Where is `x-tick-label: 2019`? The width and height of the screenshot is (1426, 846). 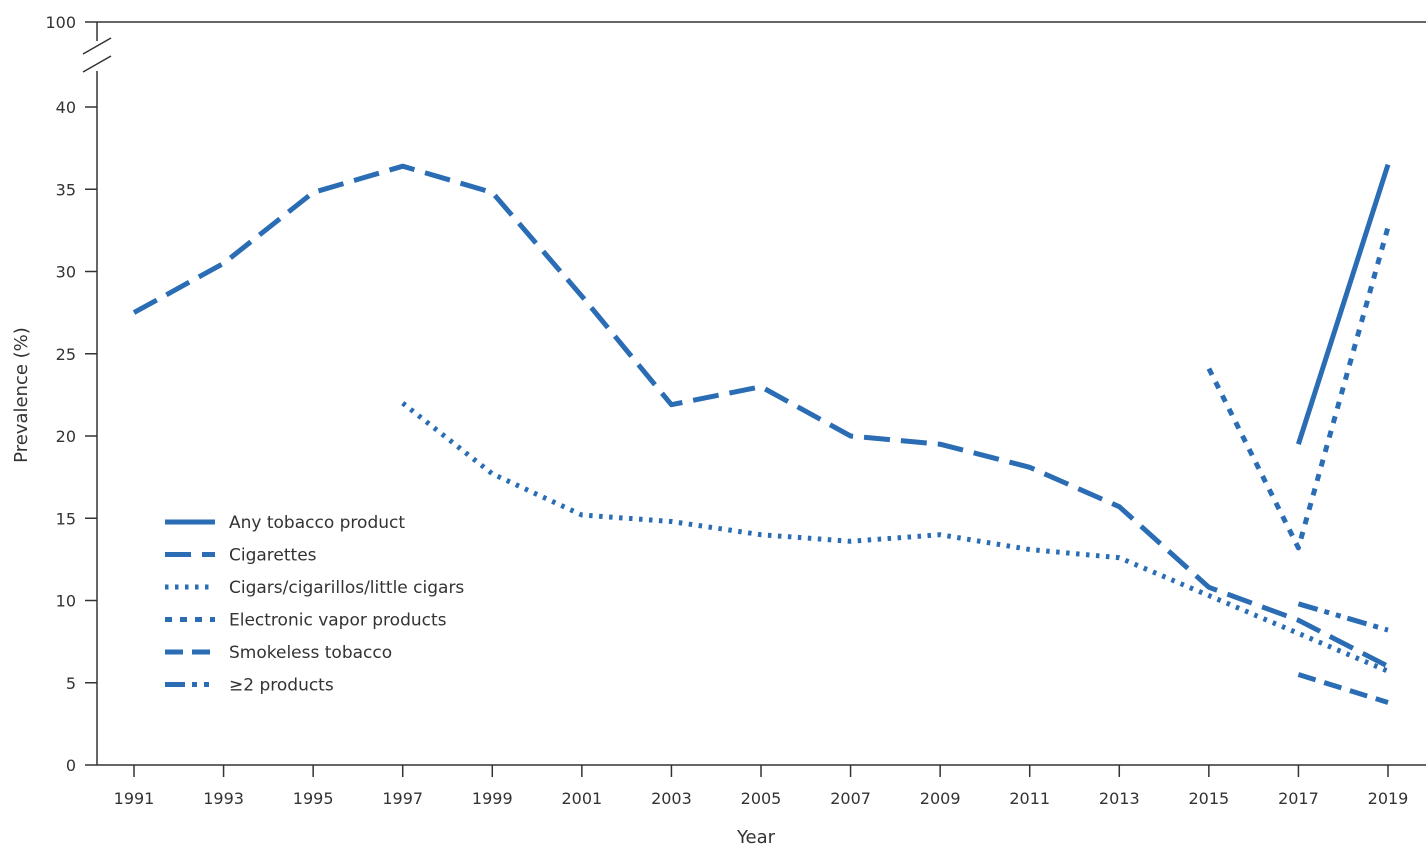
x-tick-label: 2019 is located at coordinates (1388, 798).